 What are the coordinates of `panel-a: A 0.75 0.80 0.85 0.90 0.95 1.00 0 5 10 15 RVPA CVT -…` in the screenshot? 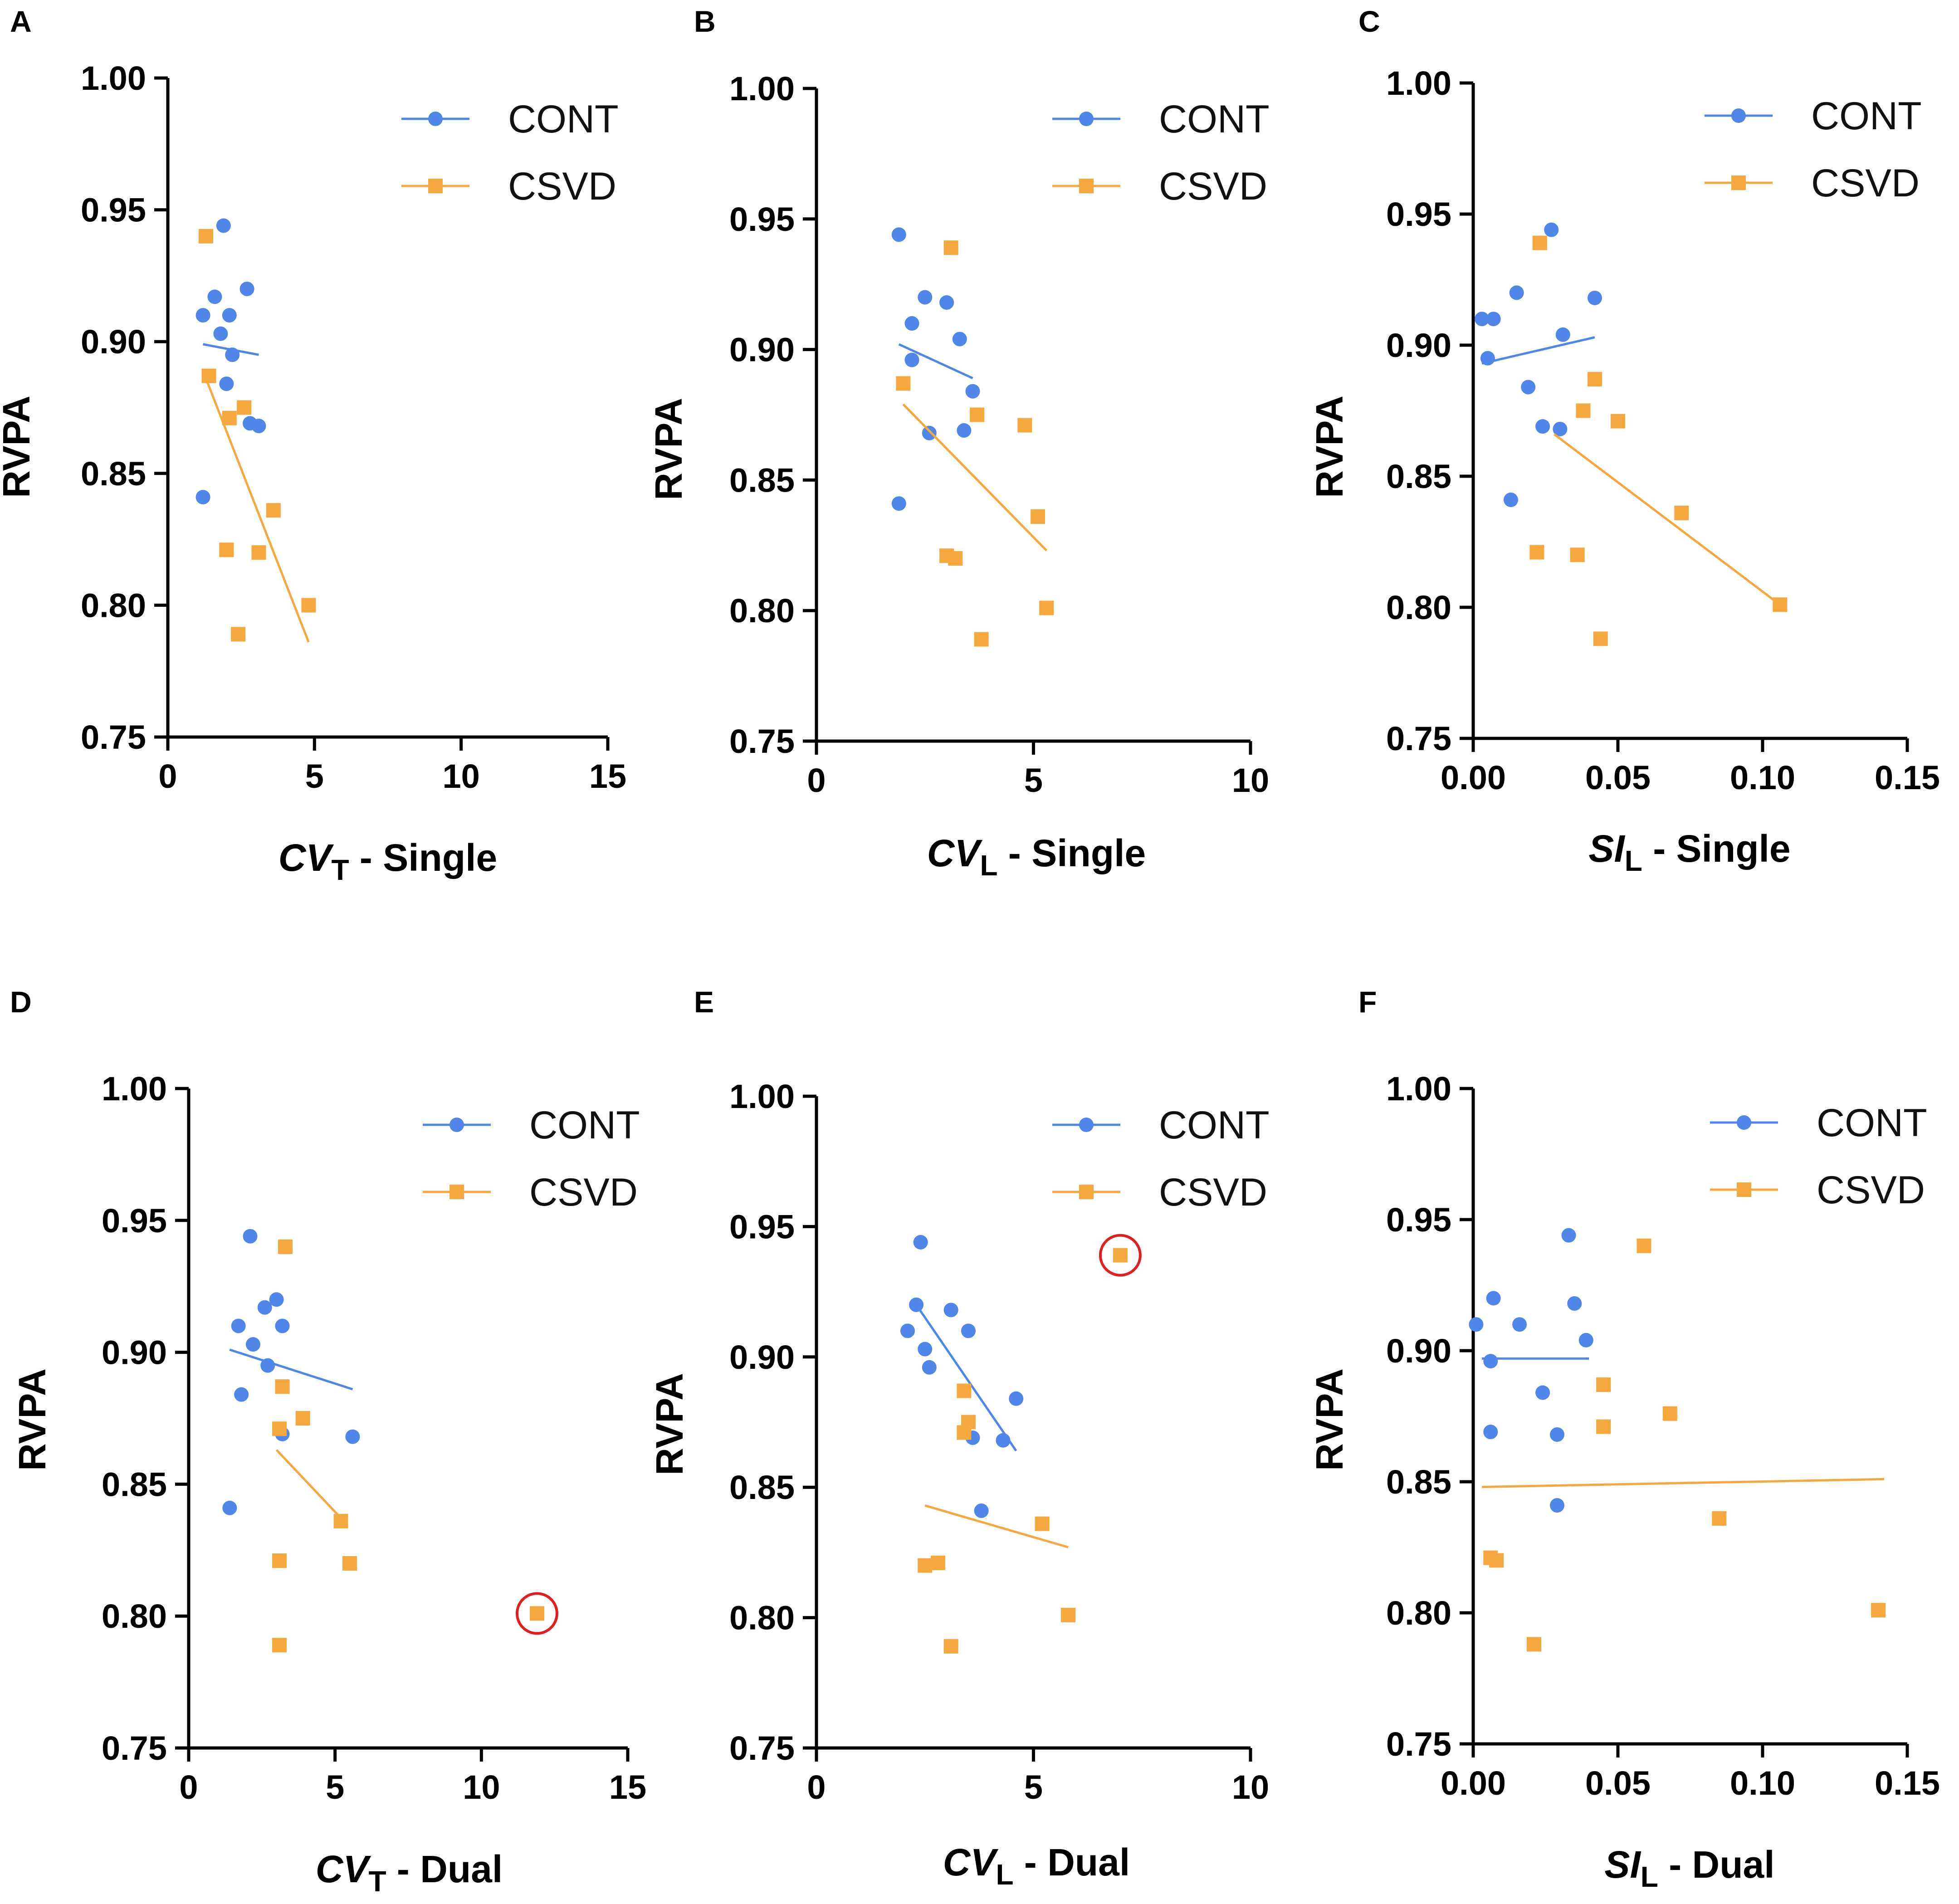 It's located at (313, 445).